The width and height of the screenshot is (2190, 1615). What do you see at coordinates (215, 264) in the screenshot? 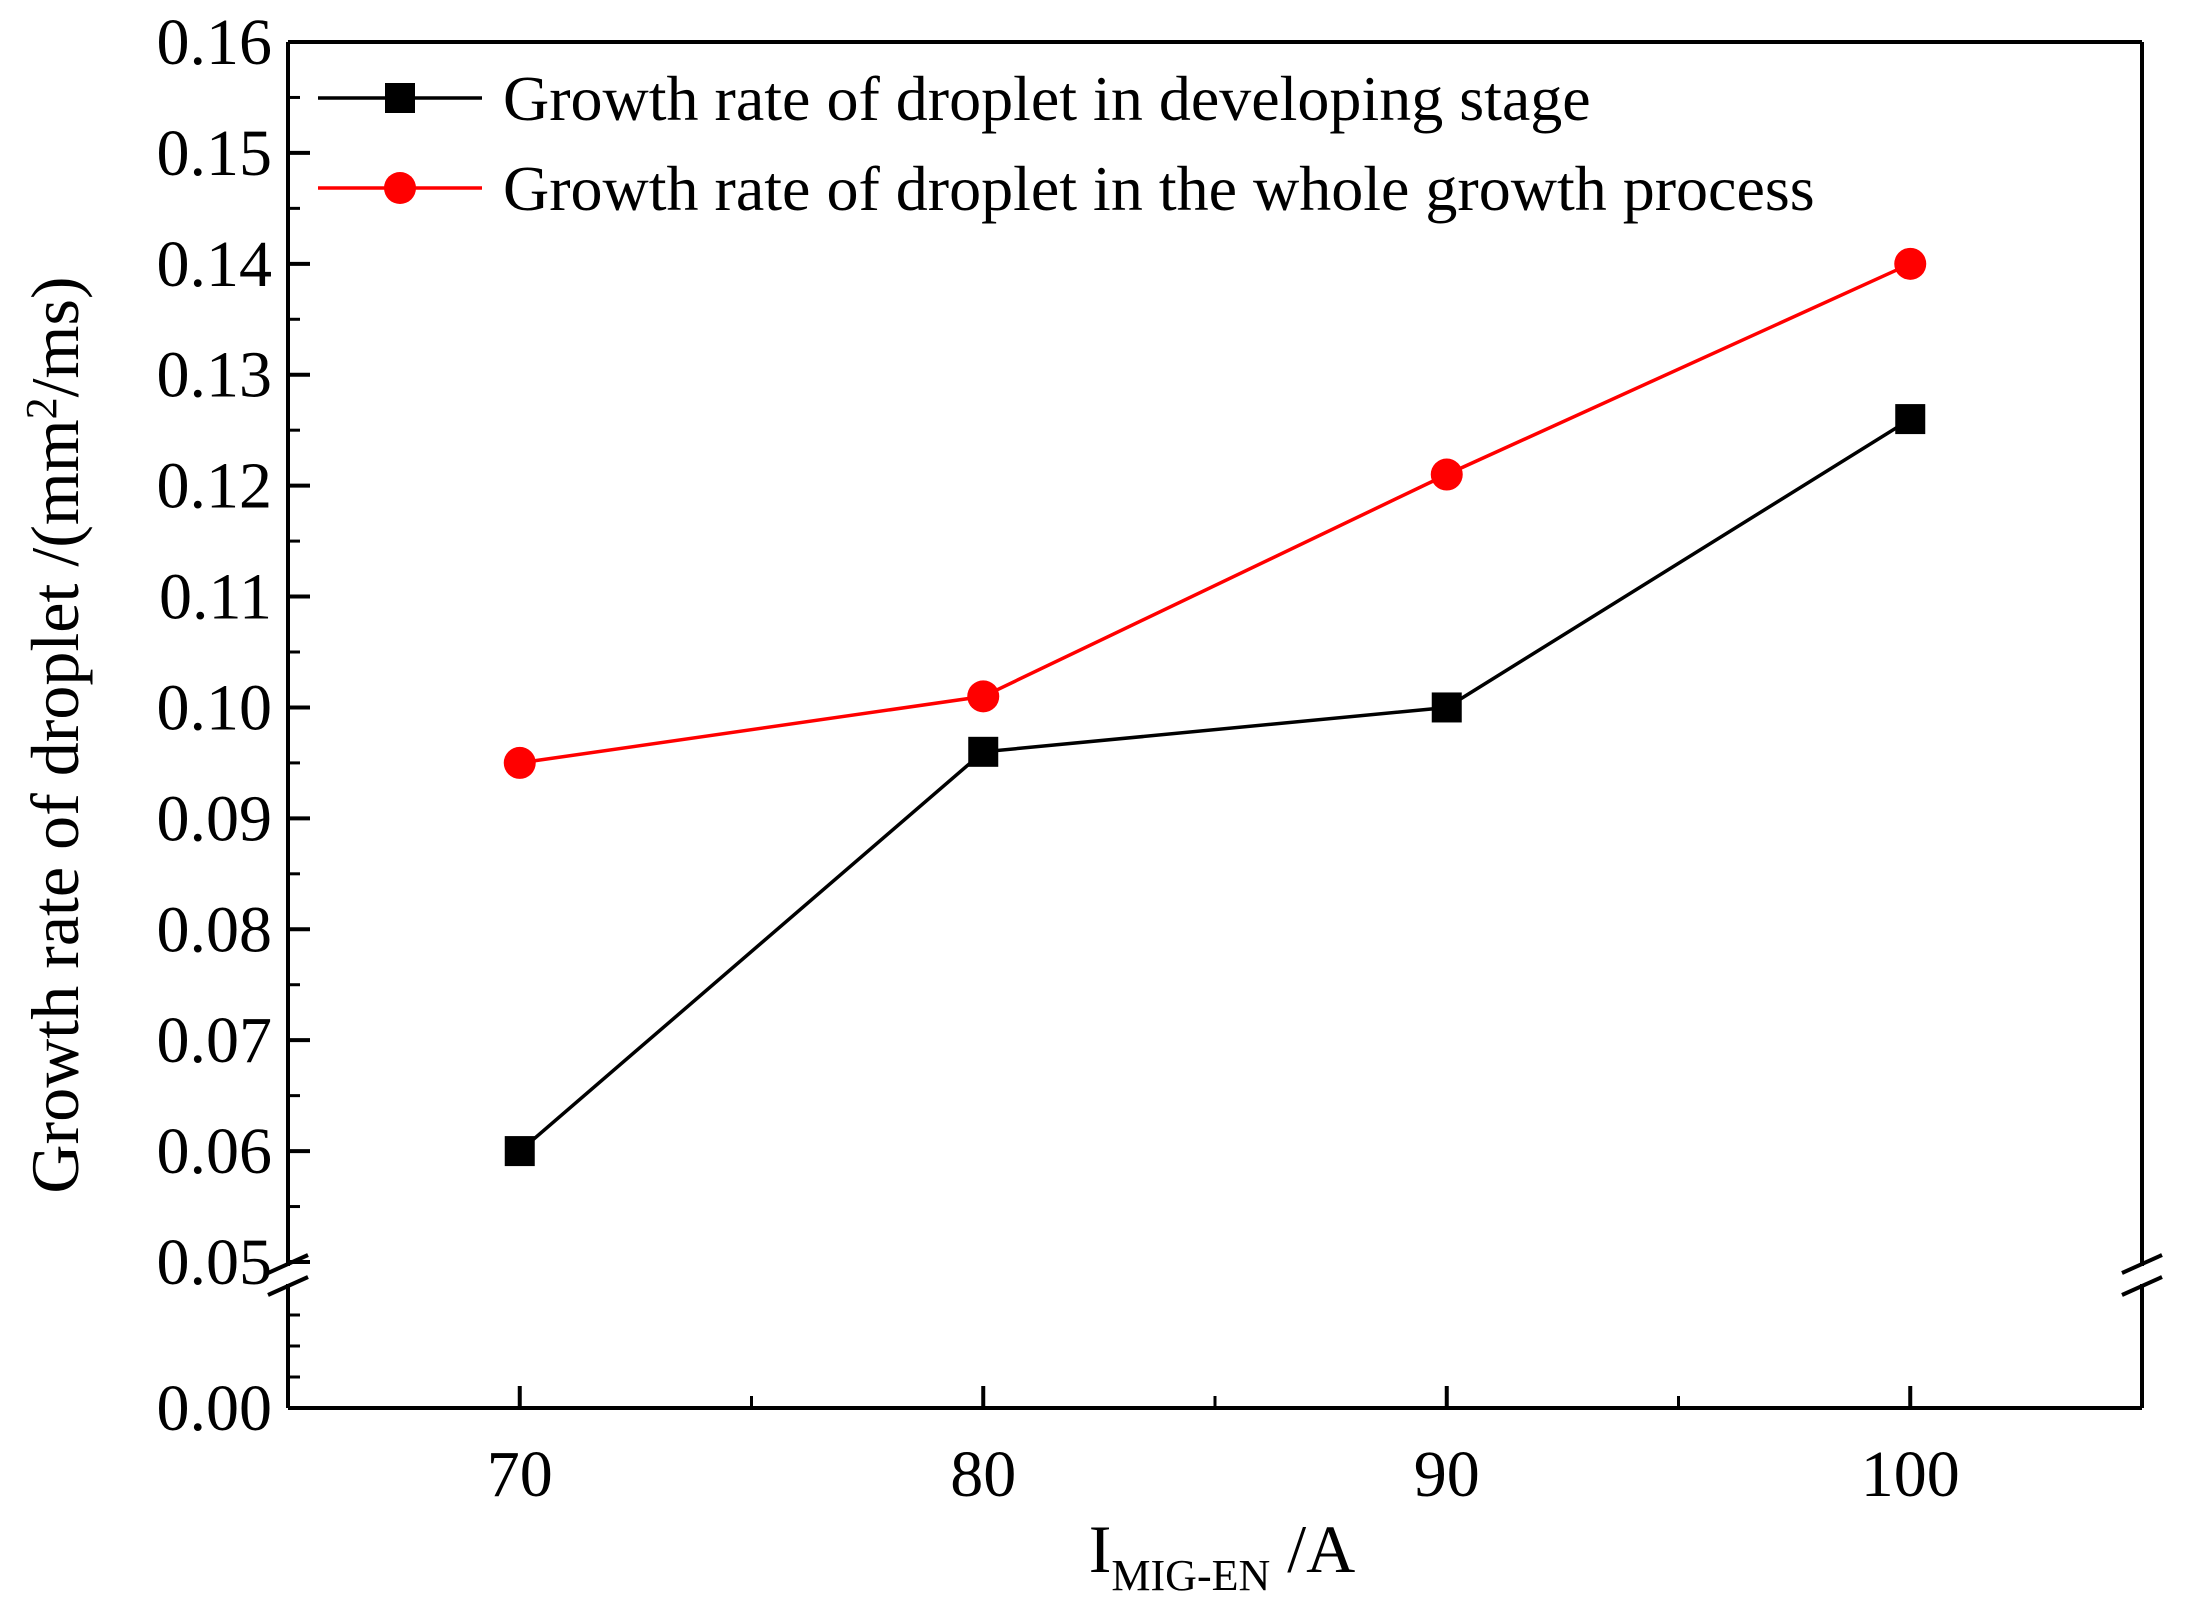
I see `y-tick-label: 0.14` at bounding box center [215, 264].